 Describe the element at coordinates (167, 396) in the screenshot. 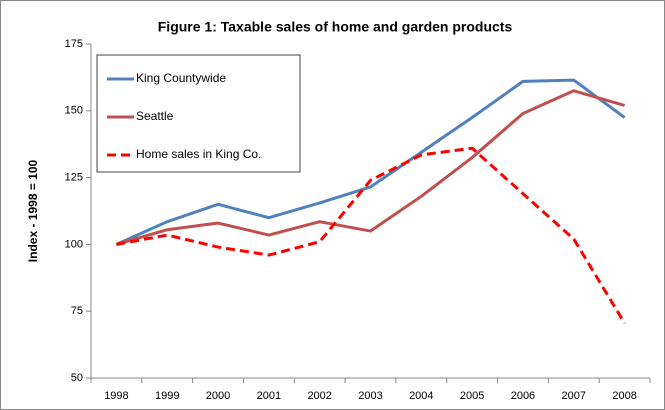

I see `x-tick-label: 1999` at that location.